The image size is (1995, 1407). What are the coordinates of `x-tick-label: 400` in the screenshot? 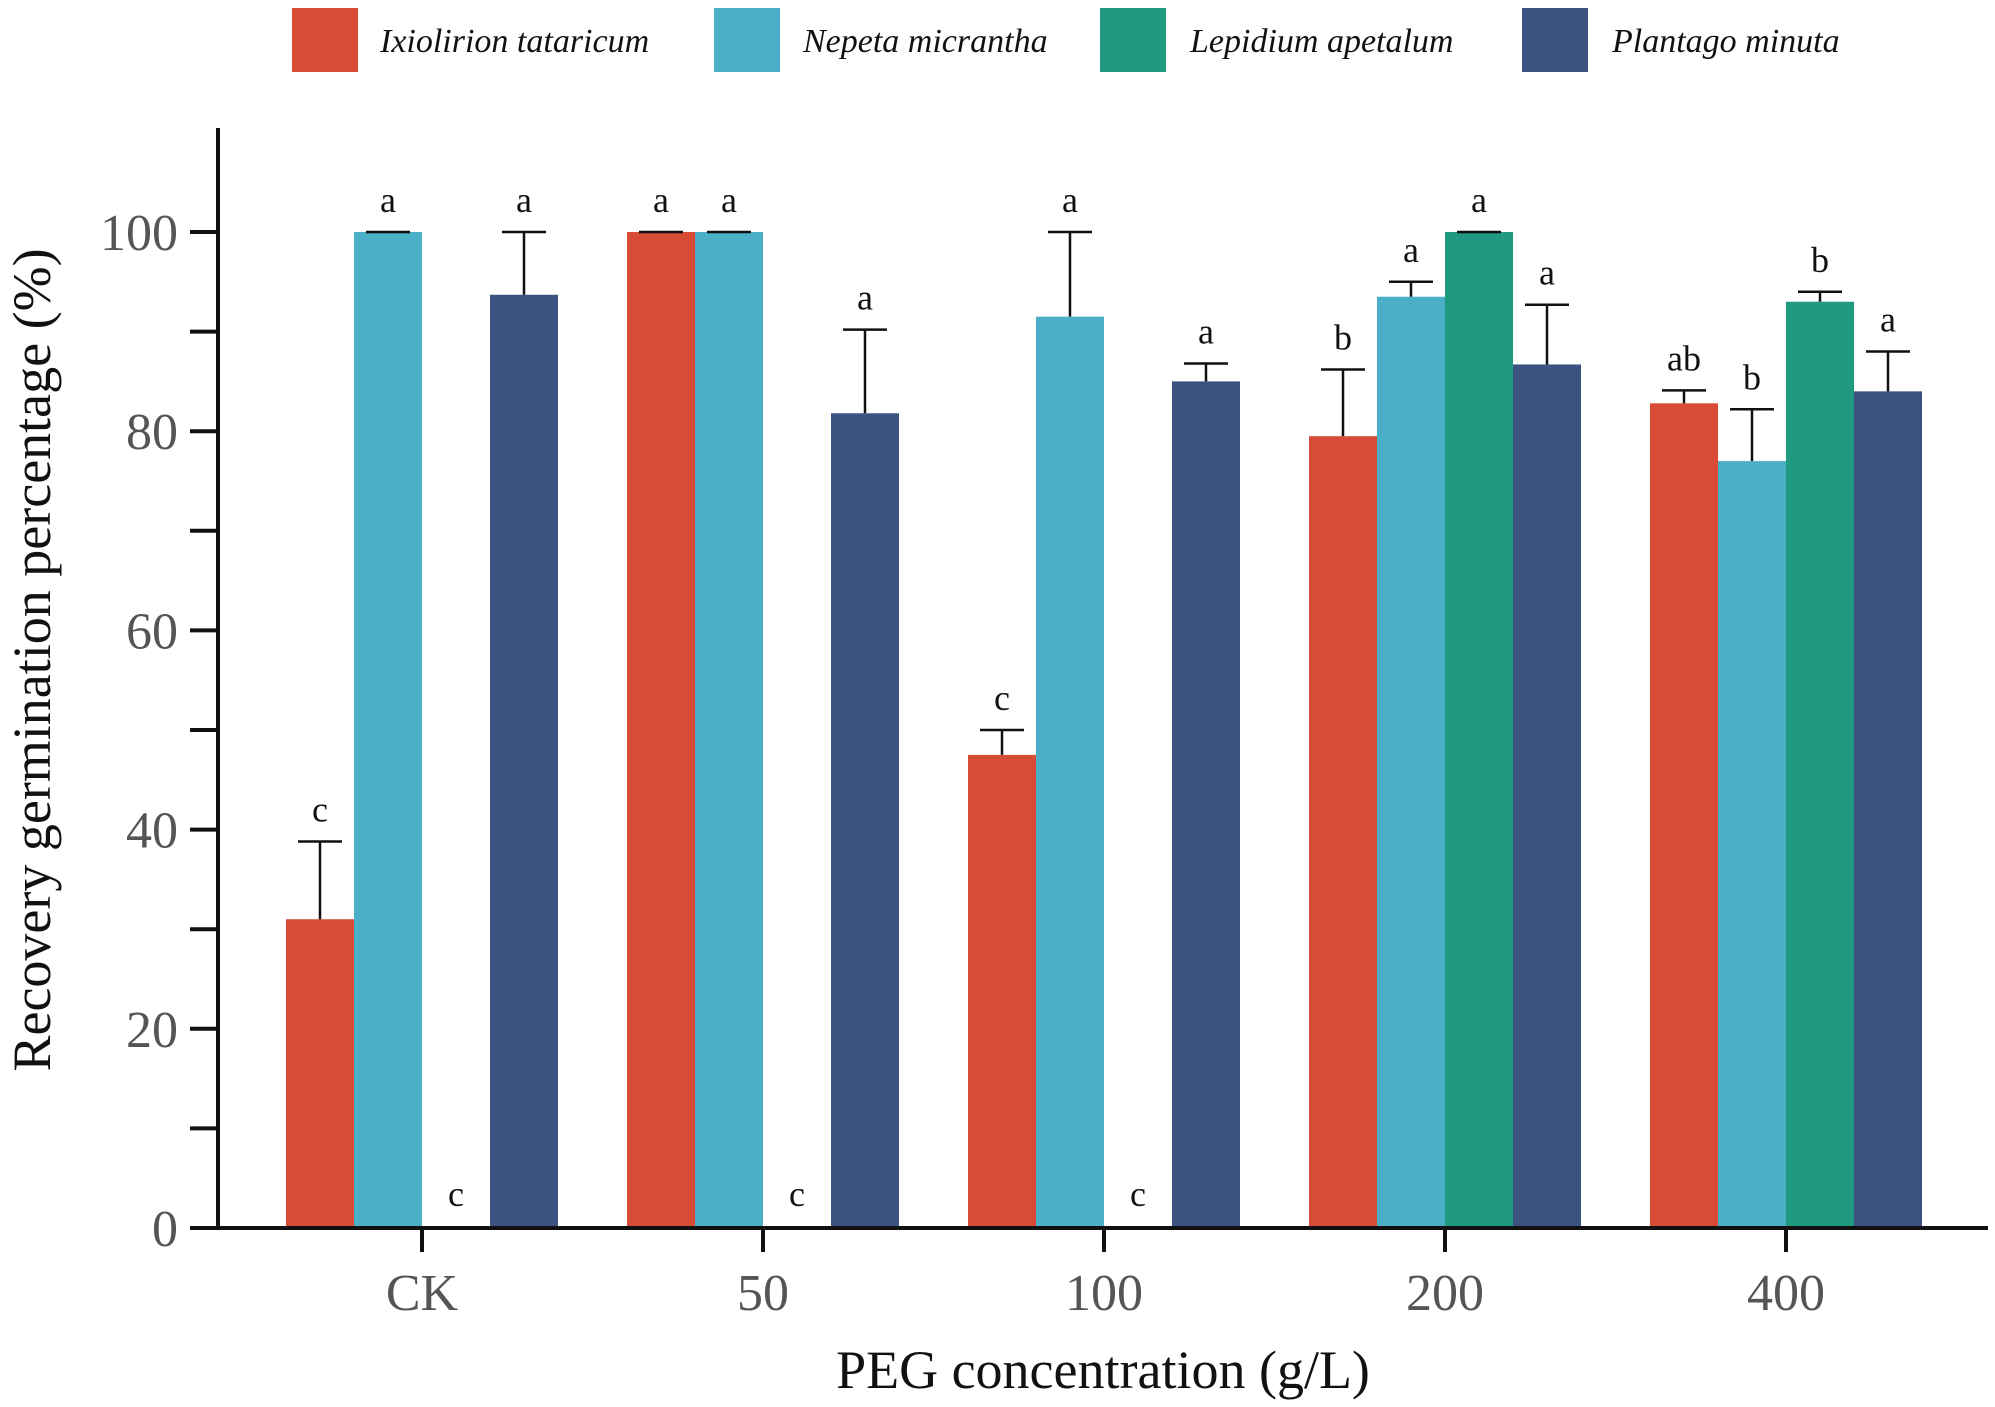 It's located at (1786, 1293).